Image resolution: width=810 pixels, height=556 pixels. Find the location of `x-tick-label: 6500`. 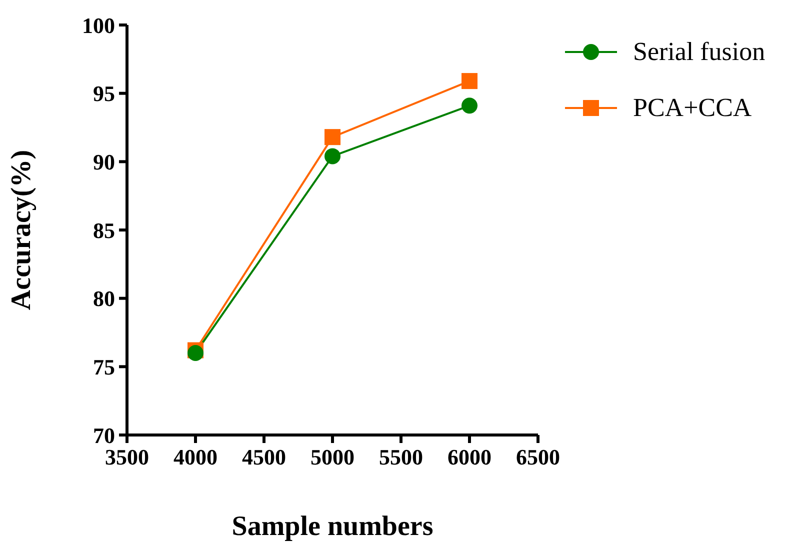

x-tick-label: 6500 is located at coordinates (538, 457).